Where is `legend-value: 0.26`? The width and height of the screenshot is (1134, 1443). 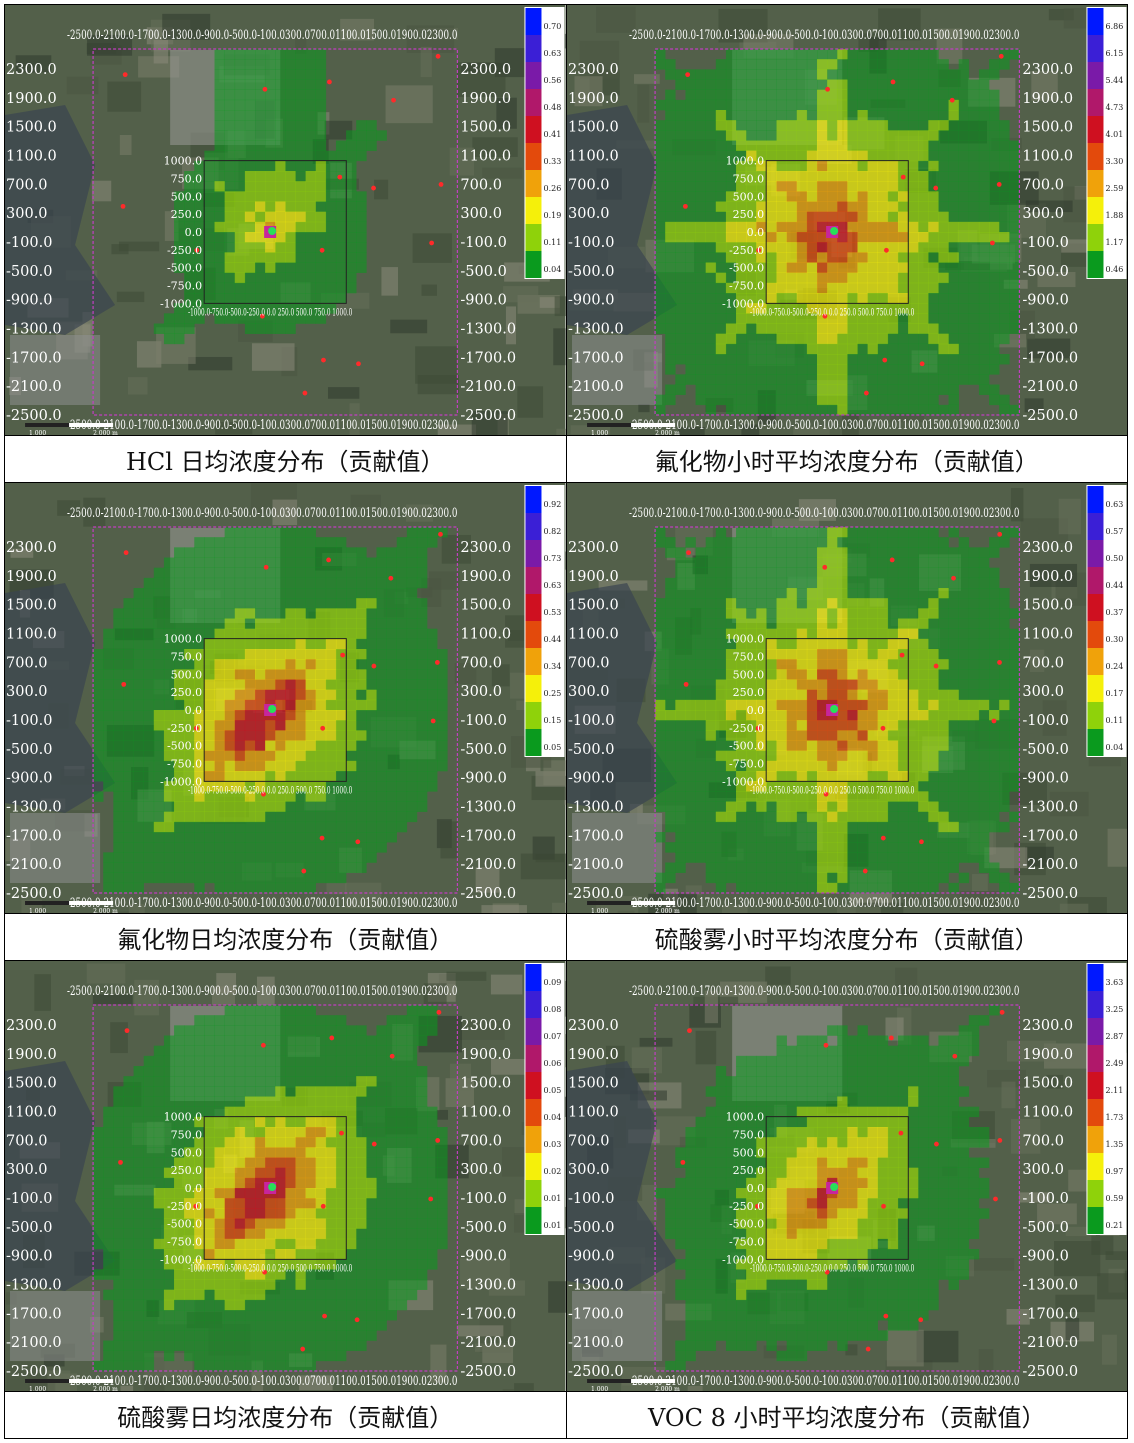
legend-value: 0.26 is located at coordinates (552, 188).